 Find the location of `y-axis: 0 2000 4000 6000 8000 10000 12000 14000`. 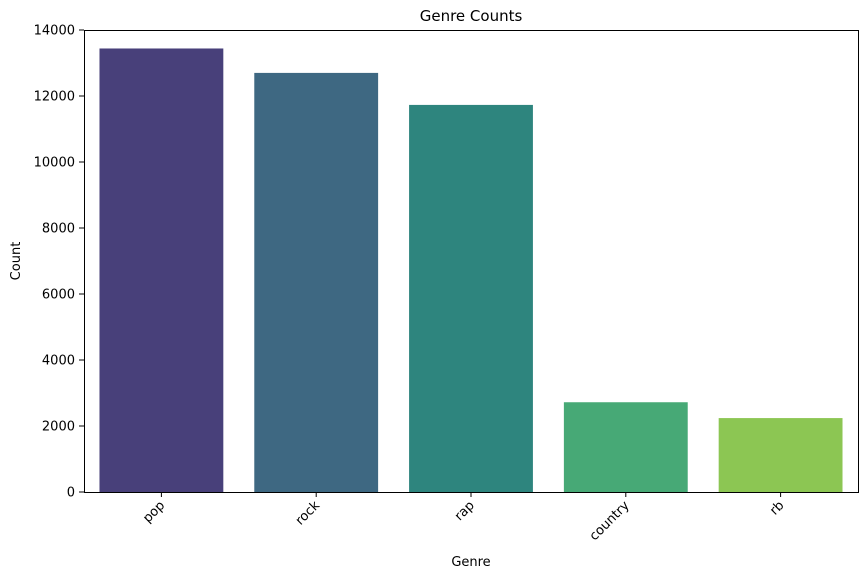

y-axis: 0 2000 4000 6000 8000 10000 12000 14000 is located at coordinates (59, 262).